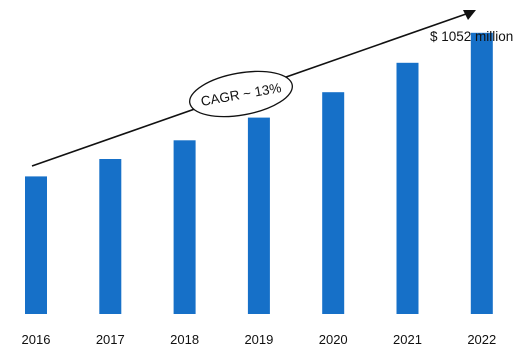 This screenshot has width=532, height=353. What do you see at coordinates (471, 36) in the screenshot?
I see `final-value-label: $ 1052 million` at bounding box center [471, 36].